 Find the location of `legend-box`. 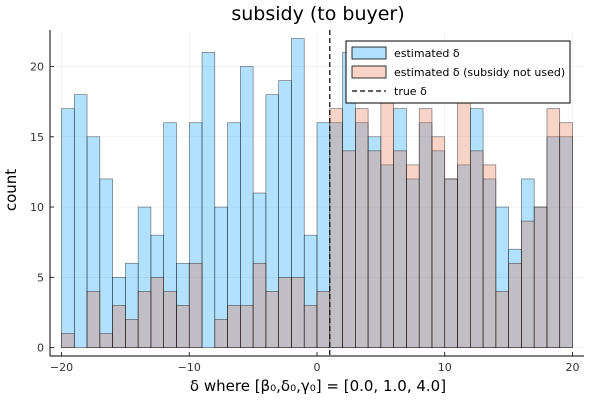

legend-box is located at coordinates (458, 72).